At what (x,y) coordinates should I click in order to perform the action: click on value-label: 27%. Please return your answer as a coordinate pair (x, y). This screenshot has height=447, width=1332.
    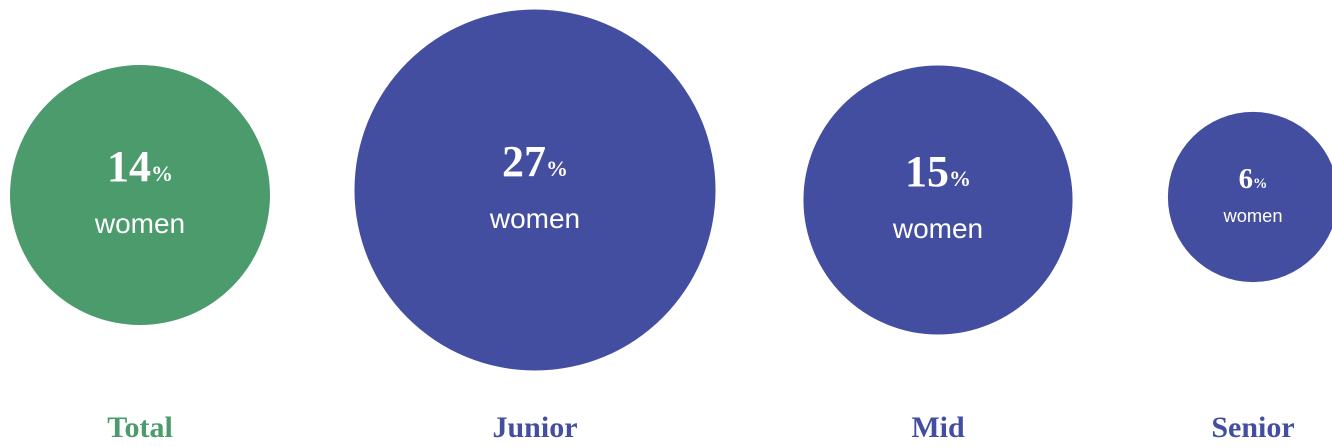
    Looking at the image, I should click on (535, 161).